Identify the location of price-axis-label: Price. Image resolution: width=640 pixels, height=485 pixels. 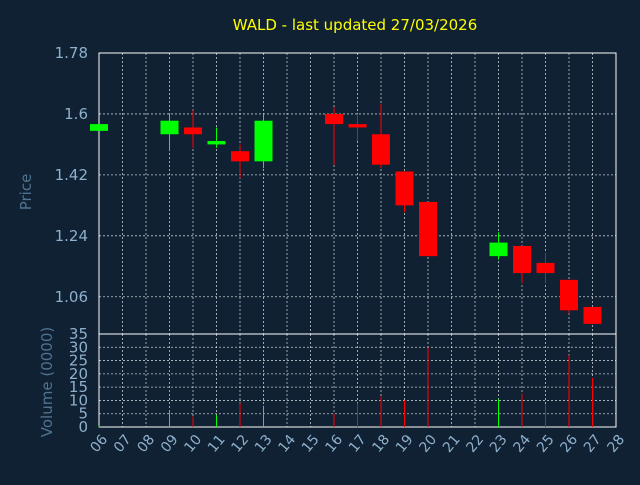
(26, 192).